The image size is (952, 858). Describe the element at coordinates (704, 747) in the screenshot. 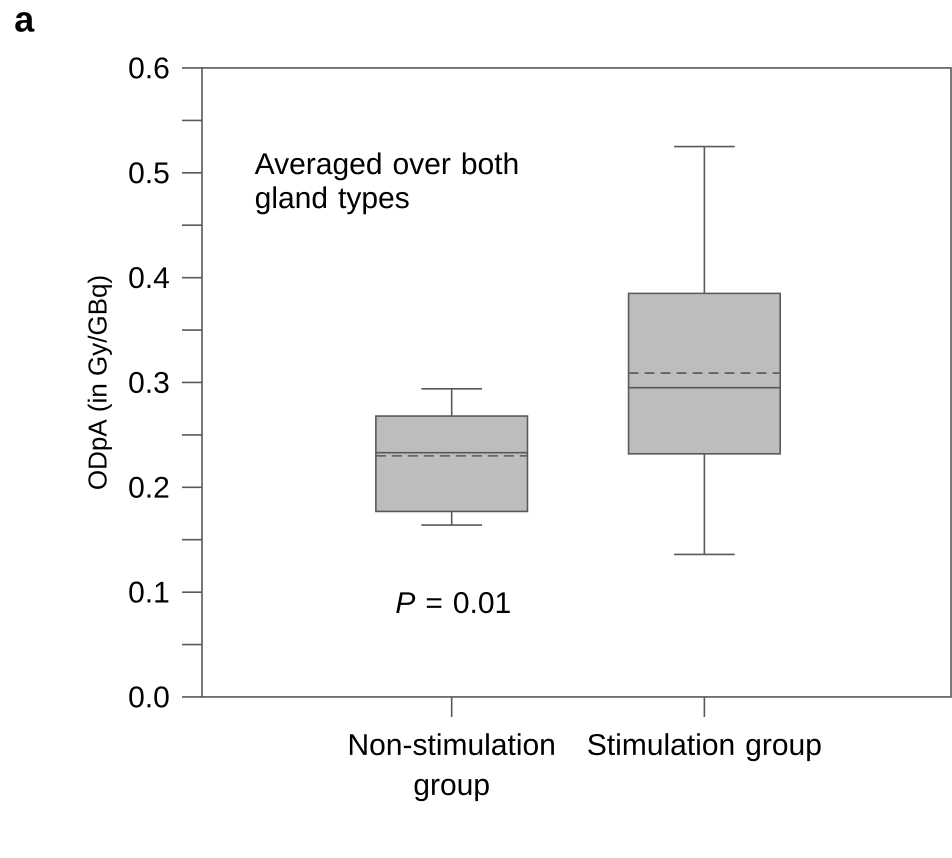

I see `x-tick-label: Stimulation group` at that location.